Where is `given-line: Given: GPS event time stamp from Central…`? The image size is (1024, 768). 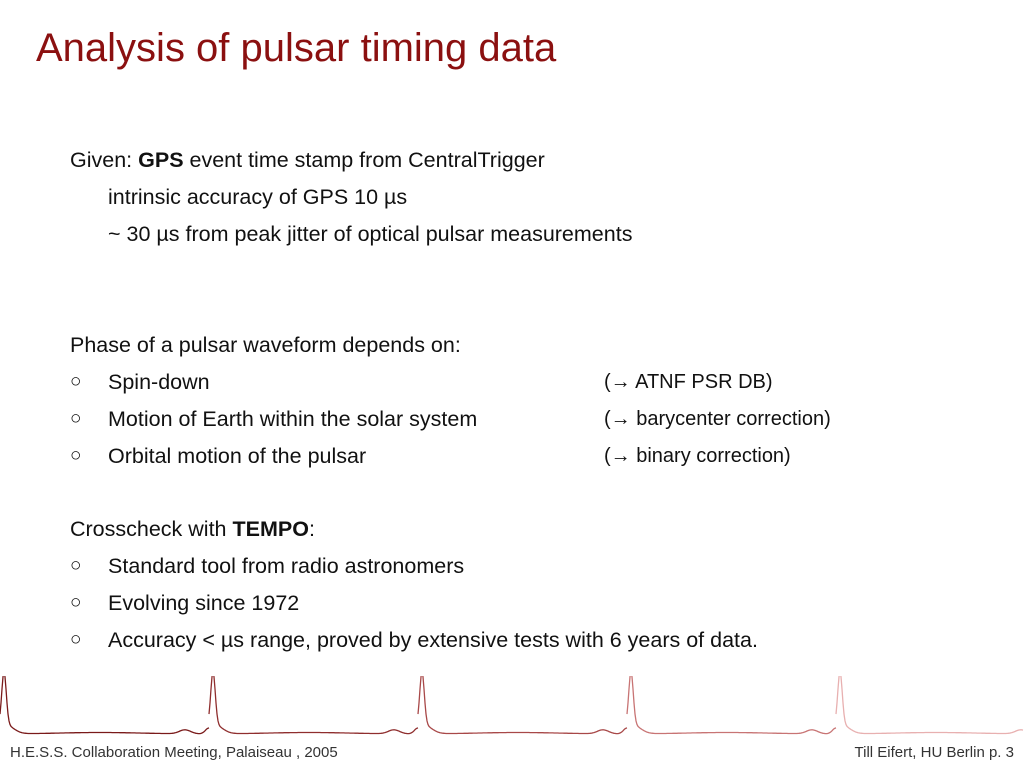
given-line: Given: GPS event time stamp from Central… is located at coordinates (307, 160).